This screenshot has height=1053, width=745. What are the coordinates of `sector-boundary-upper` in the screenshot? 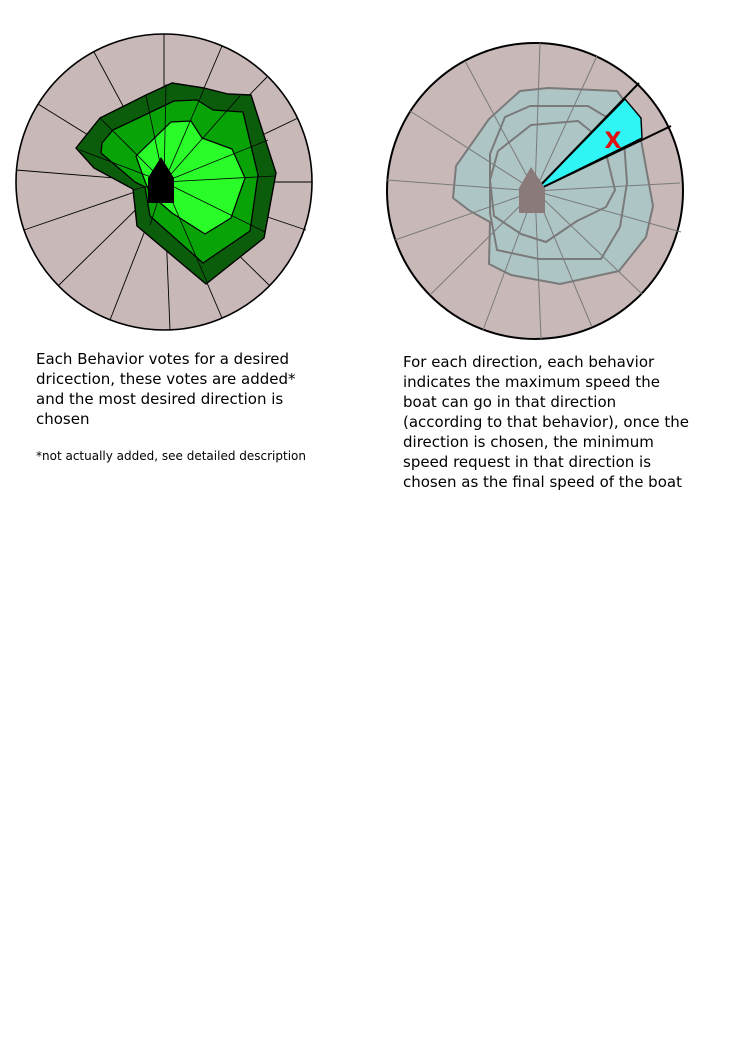 It's located at (587, 137).